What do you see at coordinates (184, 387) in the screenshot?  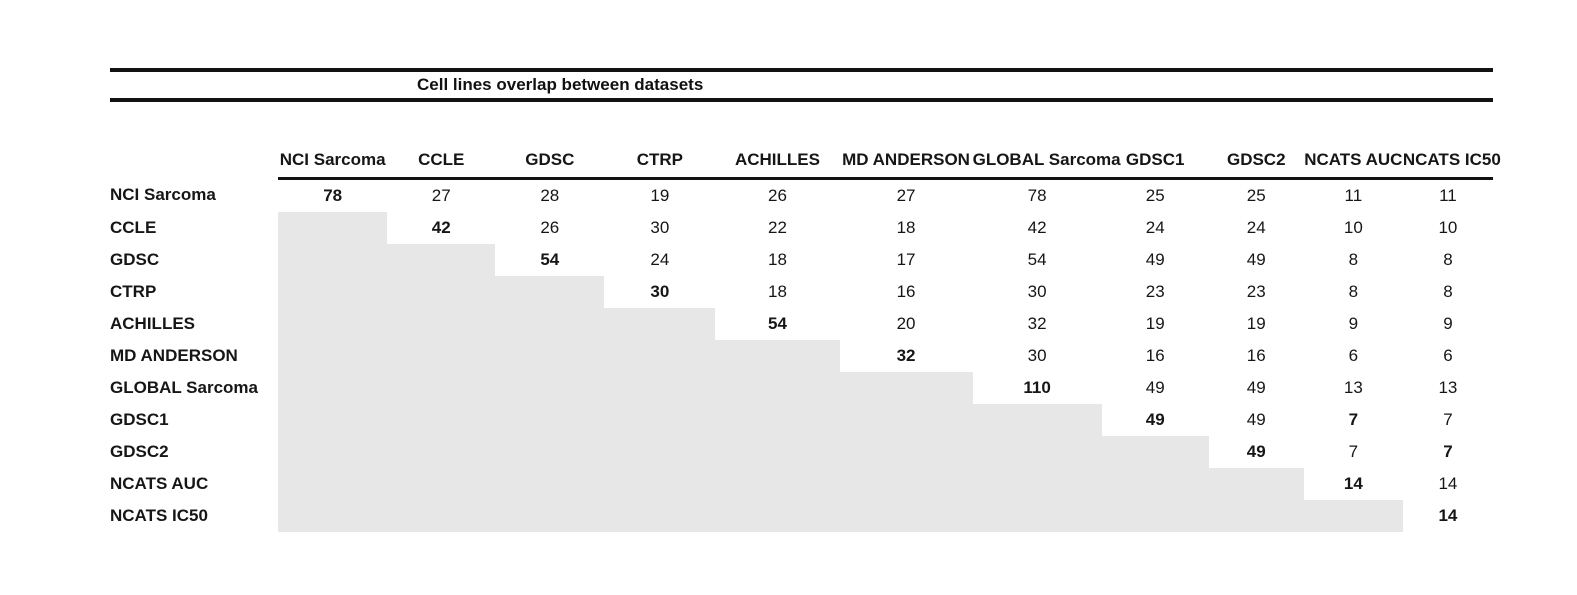 I see `row-label: GLOBAL Sarcoma` at bounding box center [184, 387].